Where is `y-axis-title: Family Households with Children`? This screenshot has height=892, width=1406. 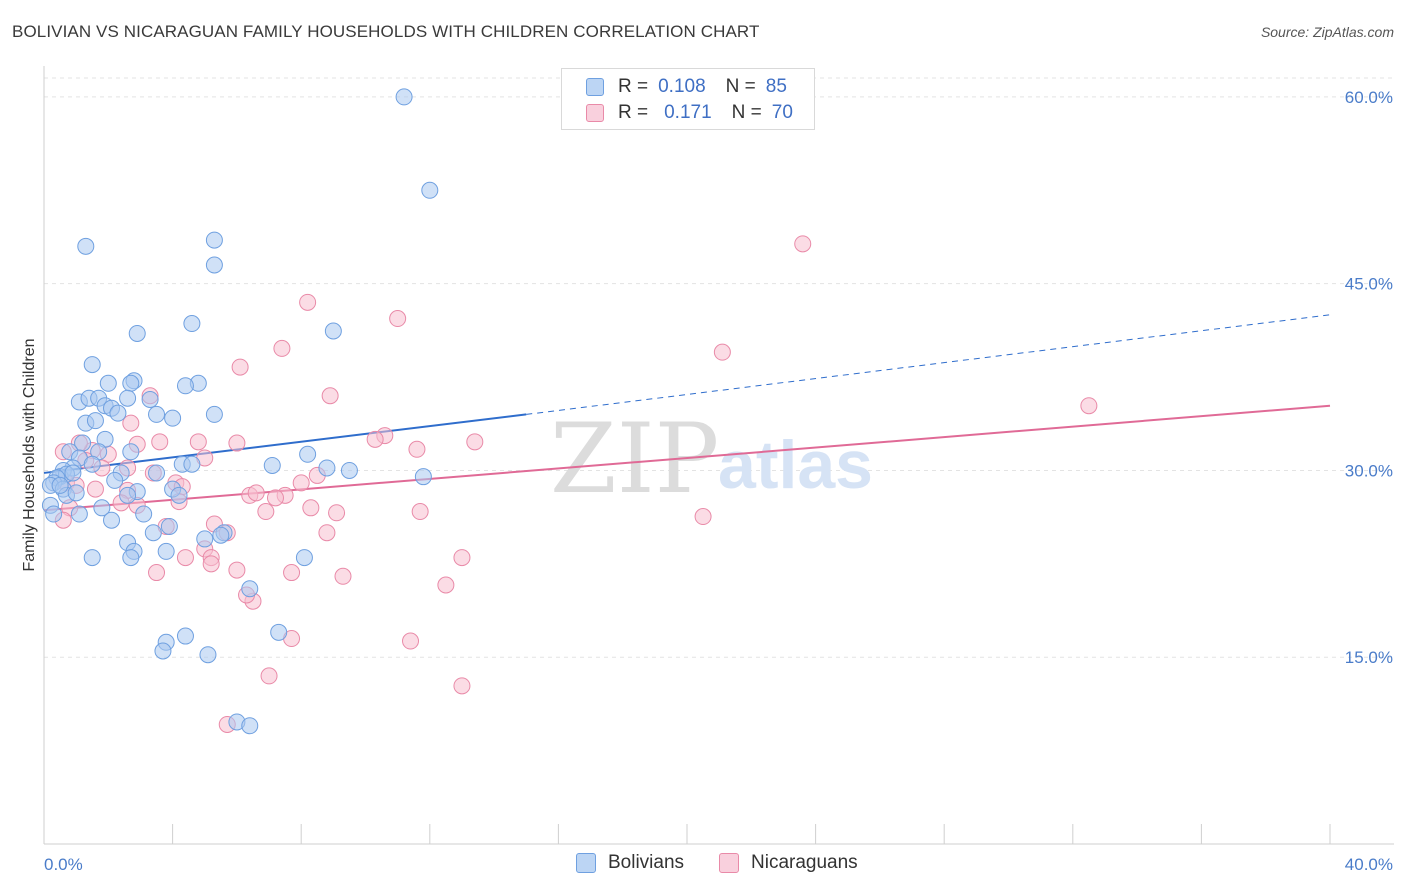
y-axis-title: Family Households with Children is located at coordinates (29, 455).